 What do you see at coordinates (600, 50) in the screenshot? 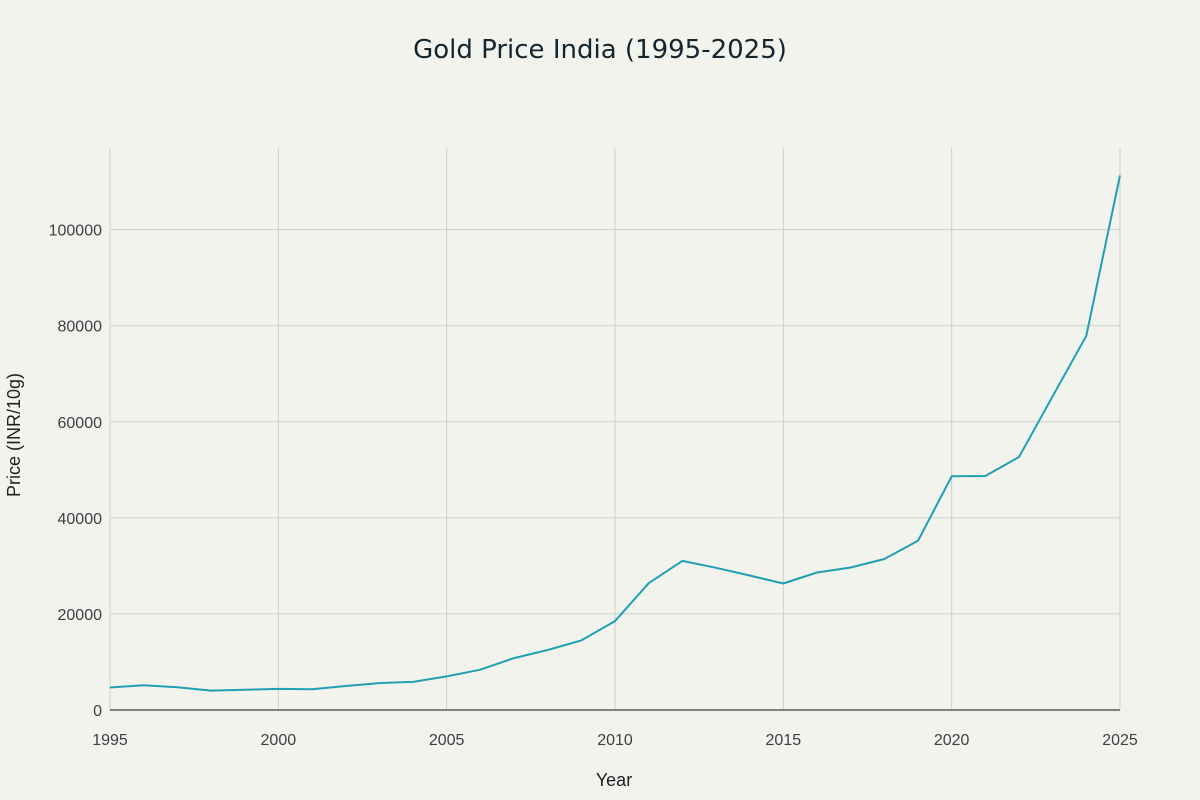
I see `chart-title: Gold Price India (1995-2025)` at bounding box center [600, 50].